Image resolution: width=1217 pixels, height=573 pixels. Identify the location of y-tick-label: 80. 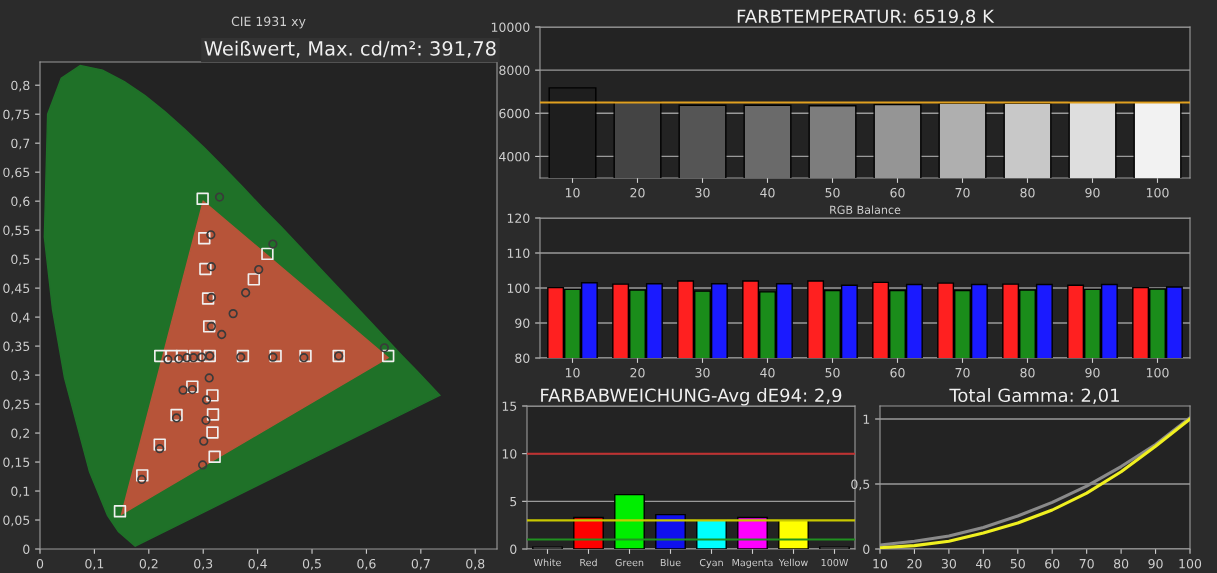
(522, 358).